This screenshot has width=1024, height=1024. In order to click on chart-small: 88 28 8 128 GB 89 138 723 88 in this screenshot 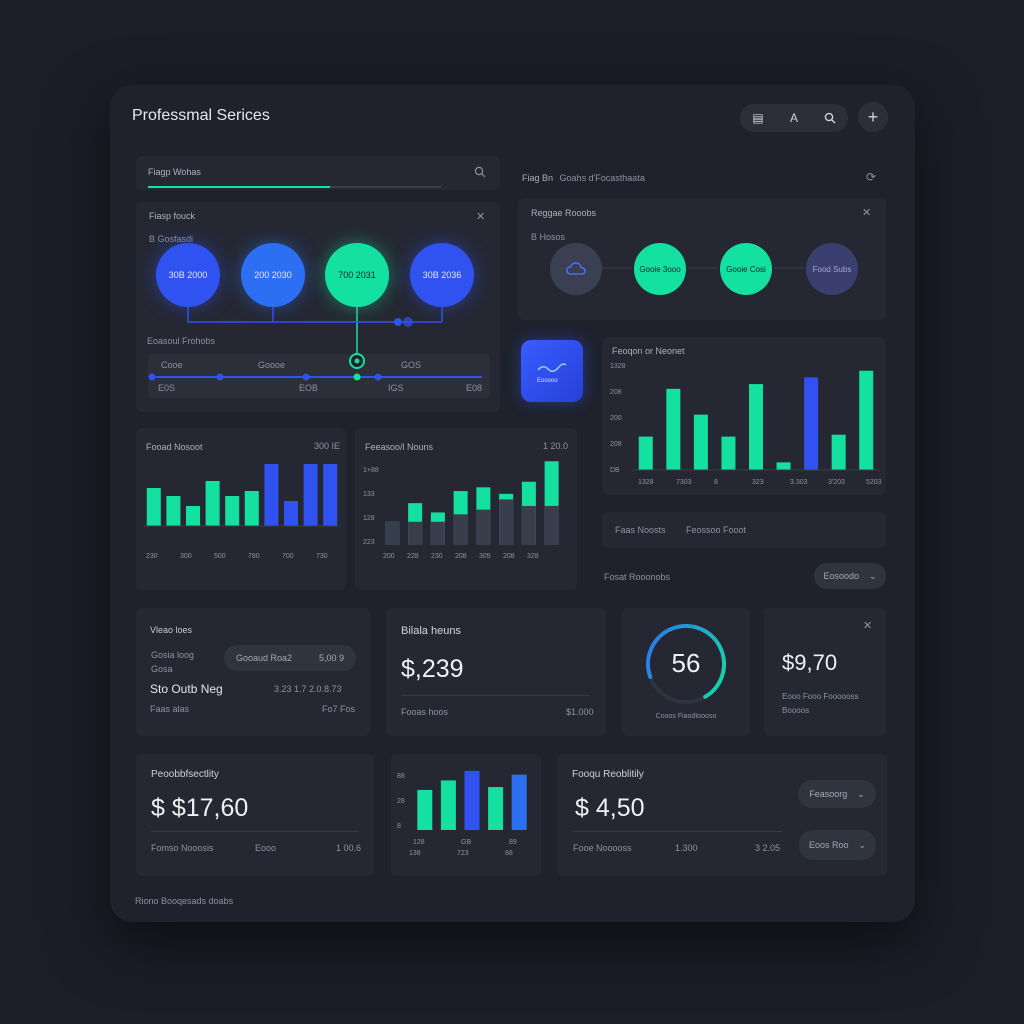, I will do `click(462, 813)`.